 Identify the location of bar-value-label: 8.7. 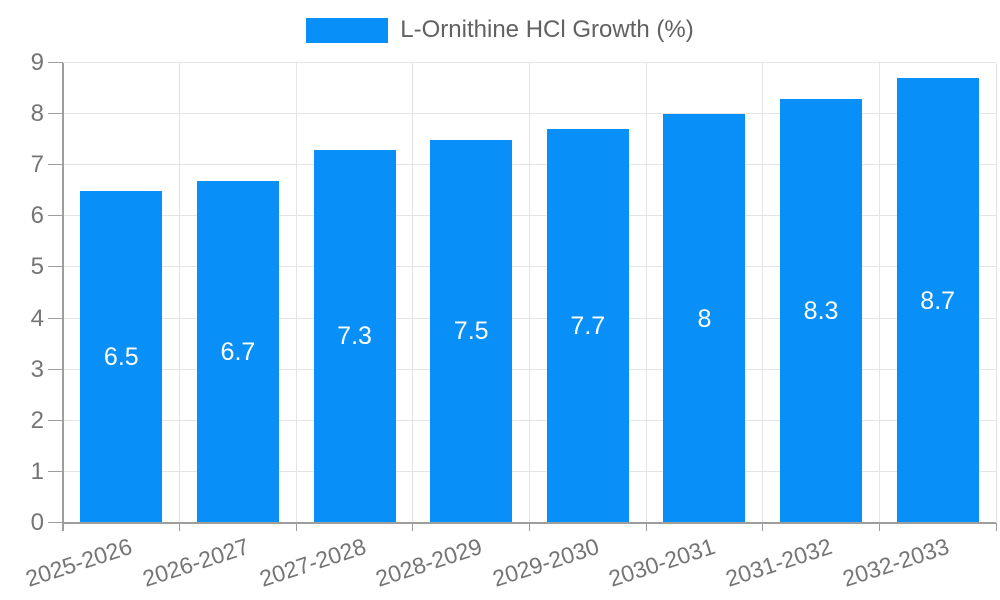
(938, 300).